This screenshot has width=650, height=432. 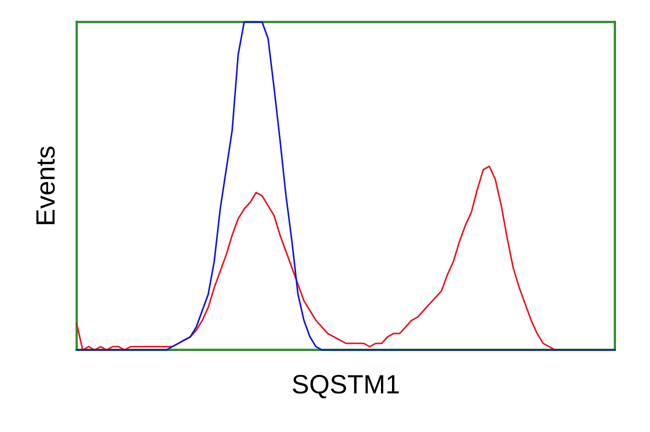 What do you see at coordinates (45, 185) in the screenshot?
I see `y-axis-title: Events` at bounding box center [45, 185].